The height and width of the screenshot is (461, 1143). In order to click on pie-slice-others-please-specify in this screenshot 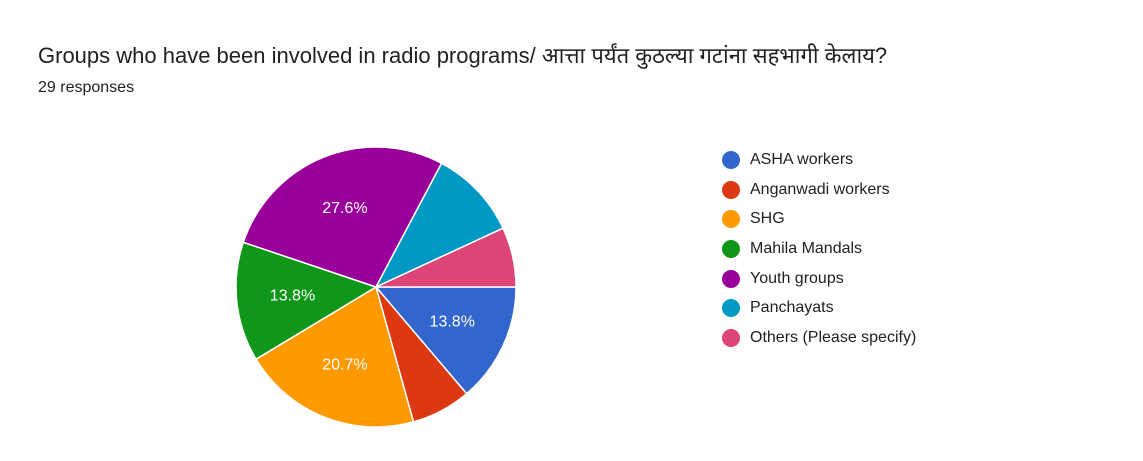, I will do `click(446, 257)`.